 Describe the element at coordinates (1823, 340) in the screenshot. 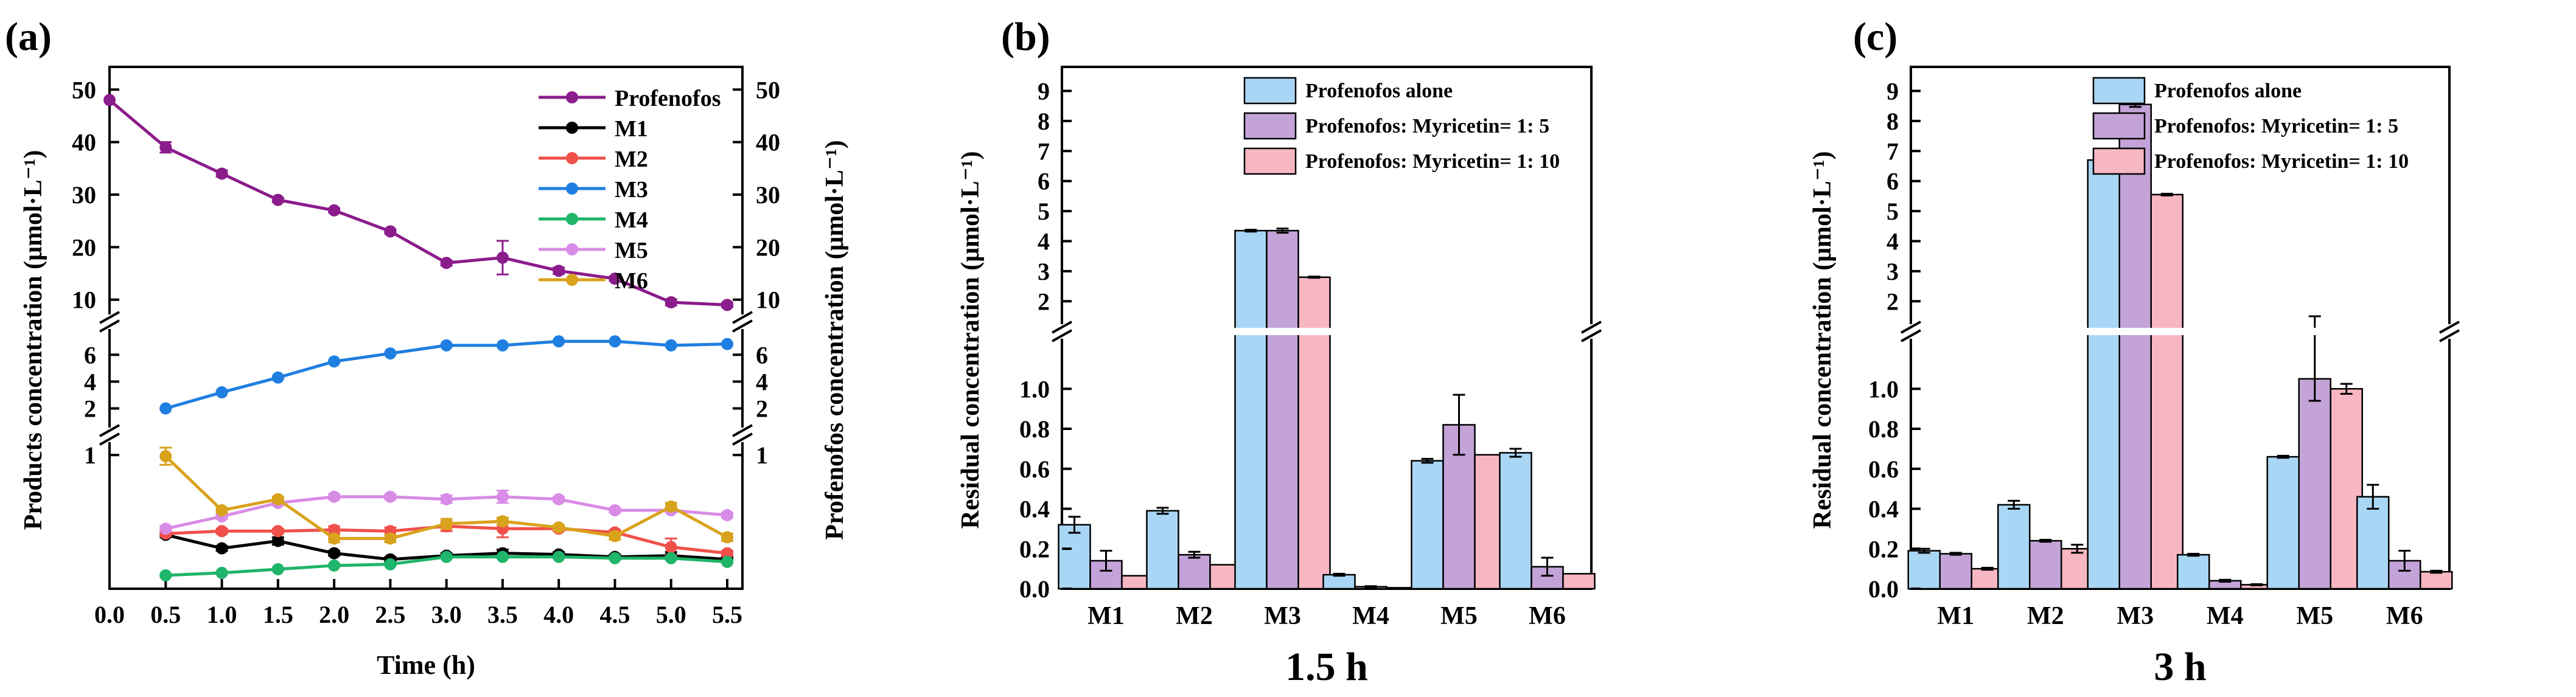

I see `y-axis-title: Residual concentration (μmol·L⁻¹)` at that location.